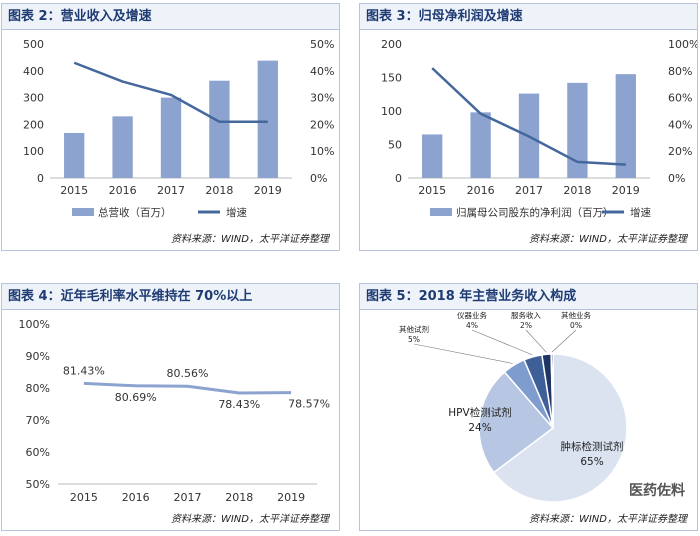 This screenshot has width=700, height=536. I want to click on watermark: 医药佐料, so click(657, 491).